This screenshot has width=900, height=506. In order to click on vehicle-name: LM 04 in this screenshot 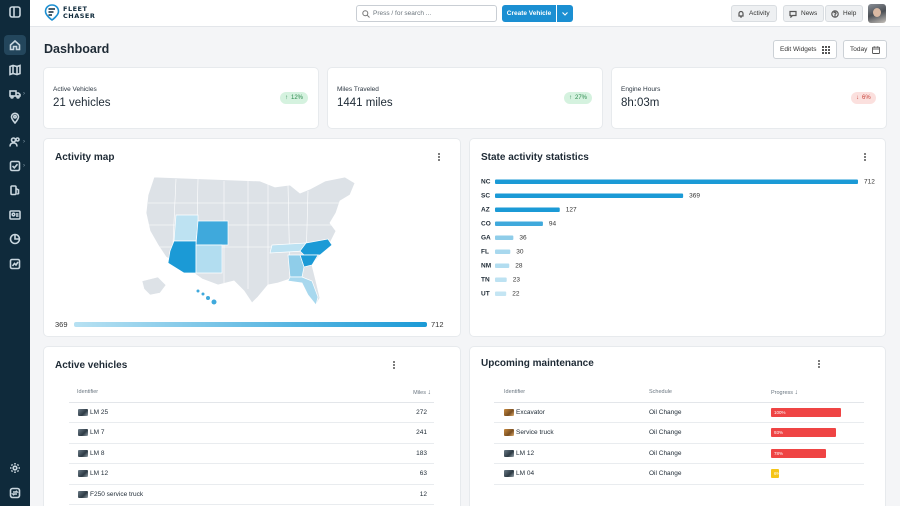, I will do `click(525, 474)`.